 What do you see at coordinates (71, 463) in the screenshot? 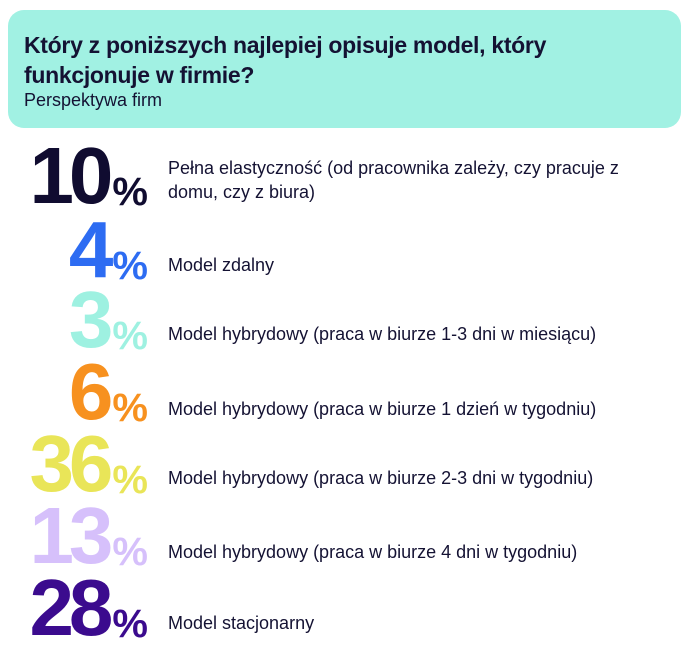
I see `result-value: 36` at bounding box center [71, 463].